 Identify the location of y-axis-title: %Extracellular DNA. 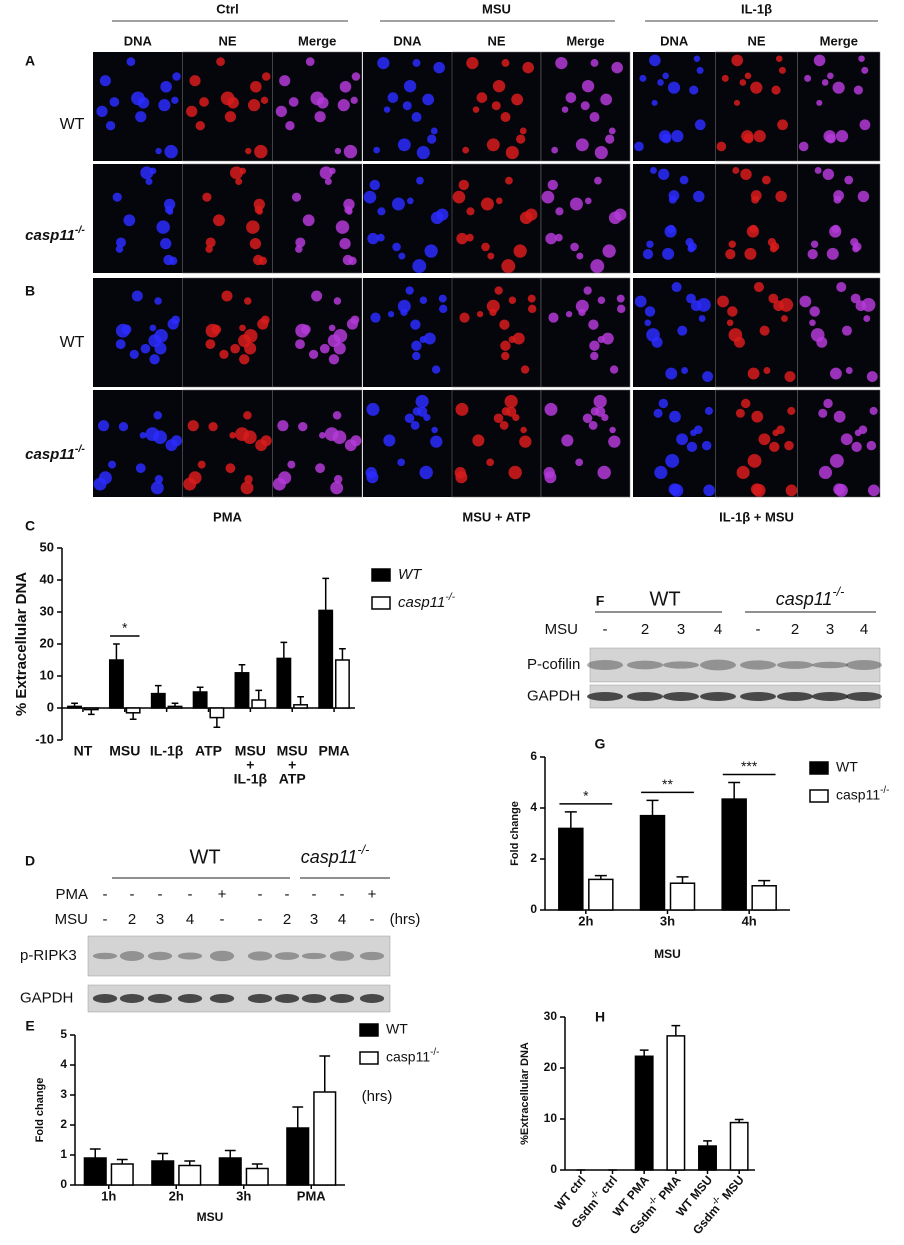
(525, 1093).